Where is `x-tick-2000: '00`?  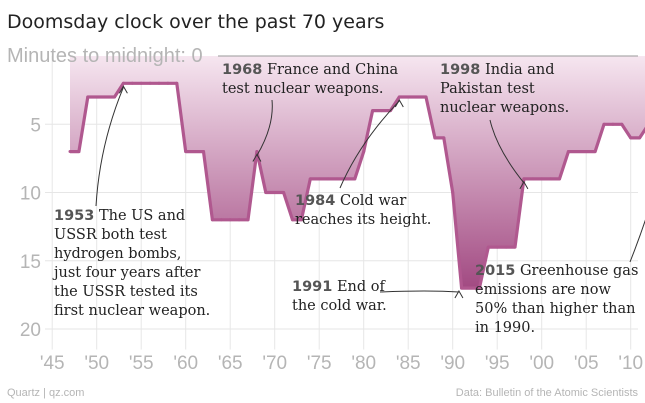
x-tick-2000: '00 is located at coordinates (541, 363).